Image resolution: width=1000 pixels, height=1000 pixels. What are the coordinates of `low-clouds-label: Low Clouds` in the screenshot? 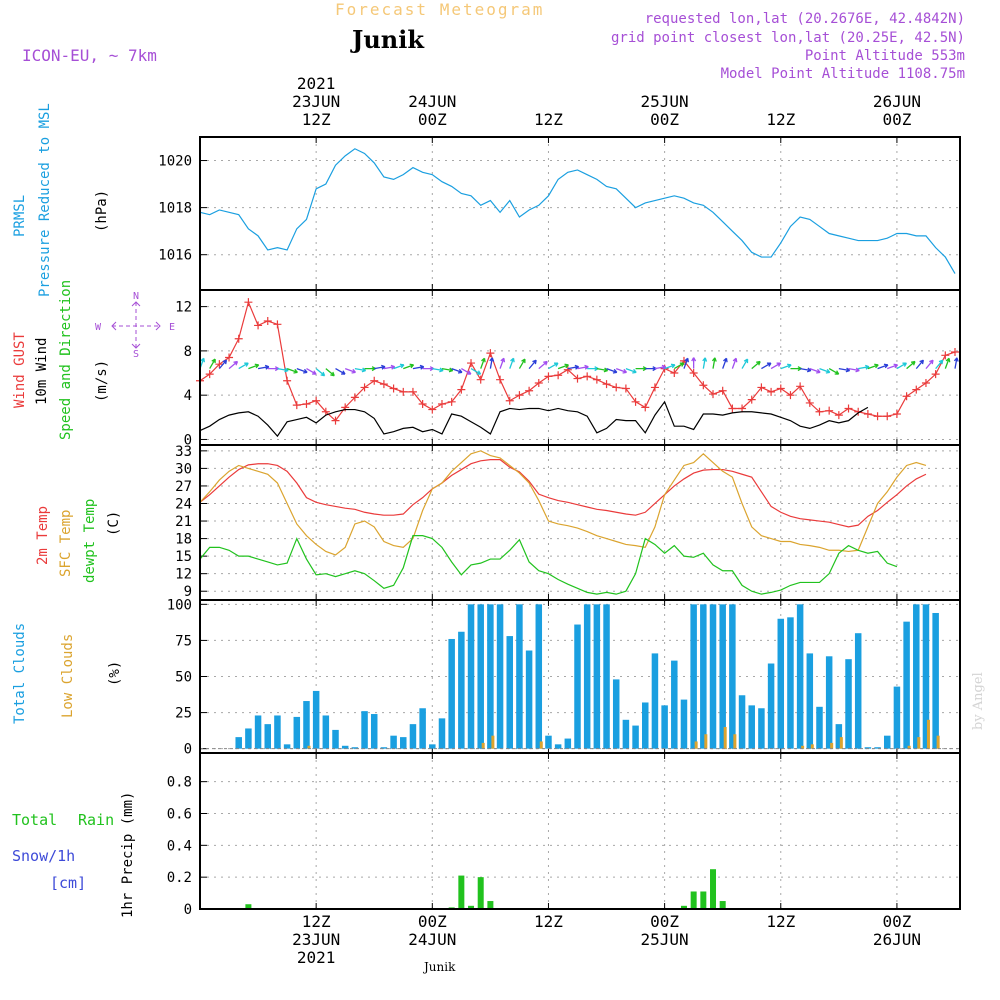 It's located at (68, 676).